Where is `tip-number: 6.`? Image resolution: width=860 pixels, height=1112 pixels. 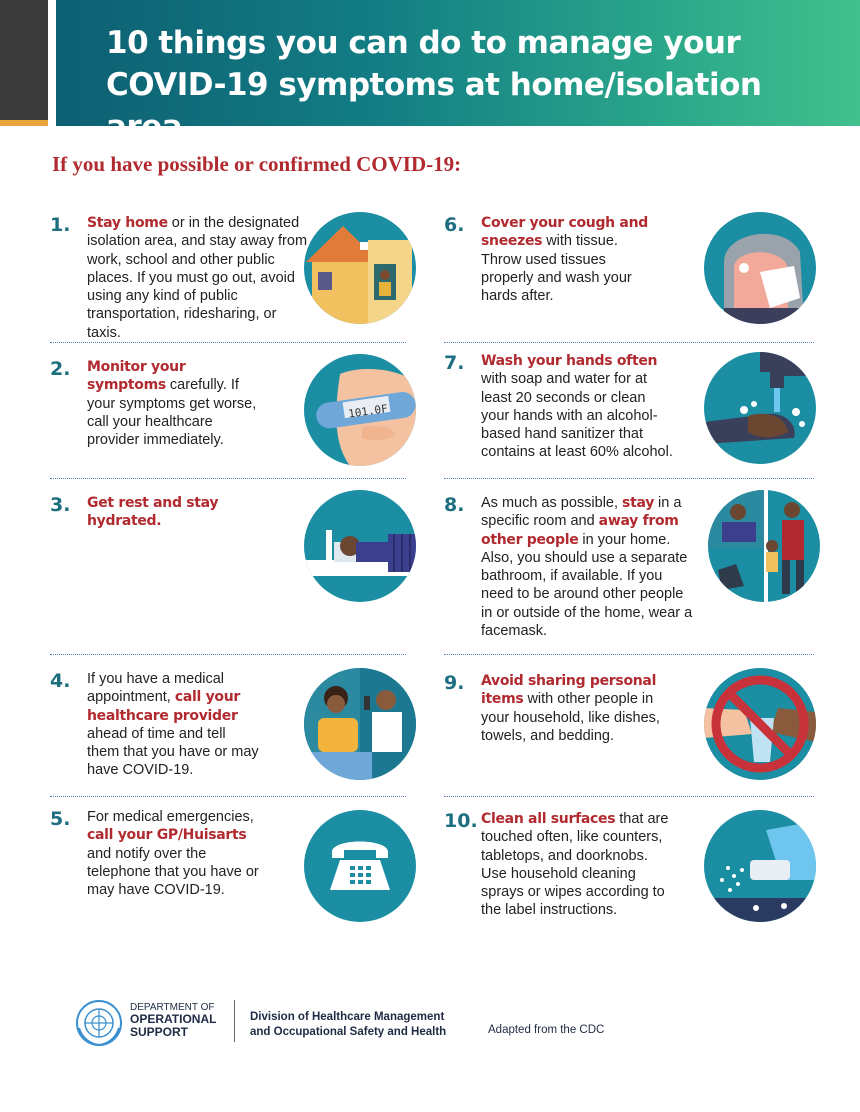 tip-number: 6. is located at coordinates (454, 225).